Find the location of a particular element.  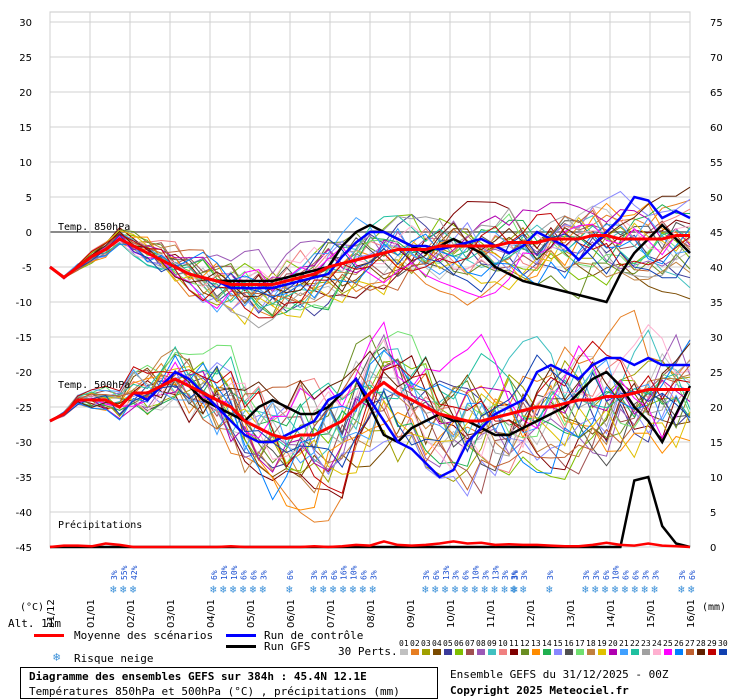

snowflake-icon: ❄ is located at coordinates (57, 657).